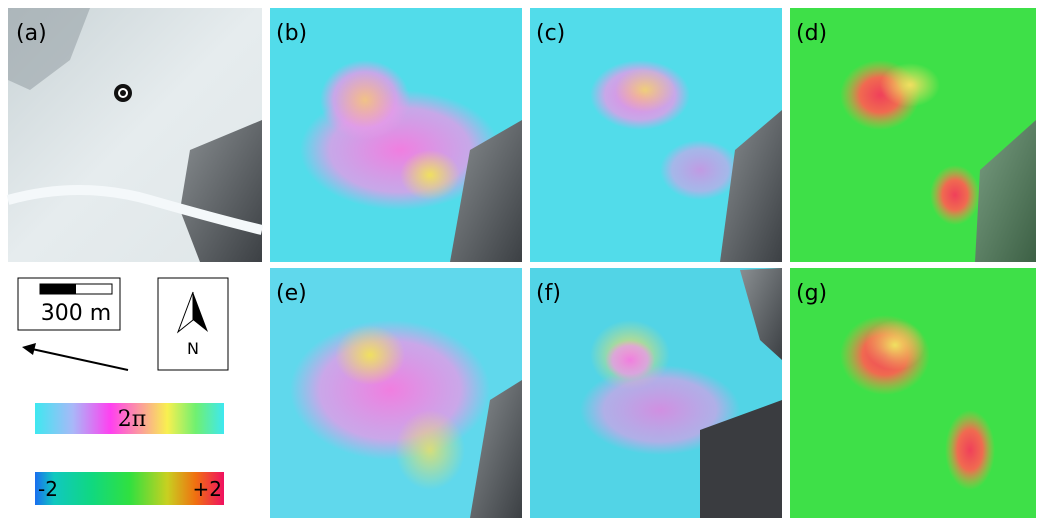 The width and height of the screenshot is (1038, 518). Describe the element at coordinates (207, 489) in the screenshot. I see `max-label: +2` at that location.